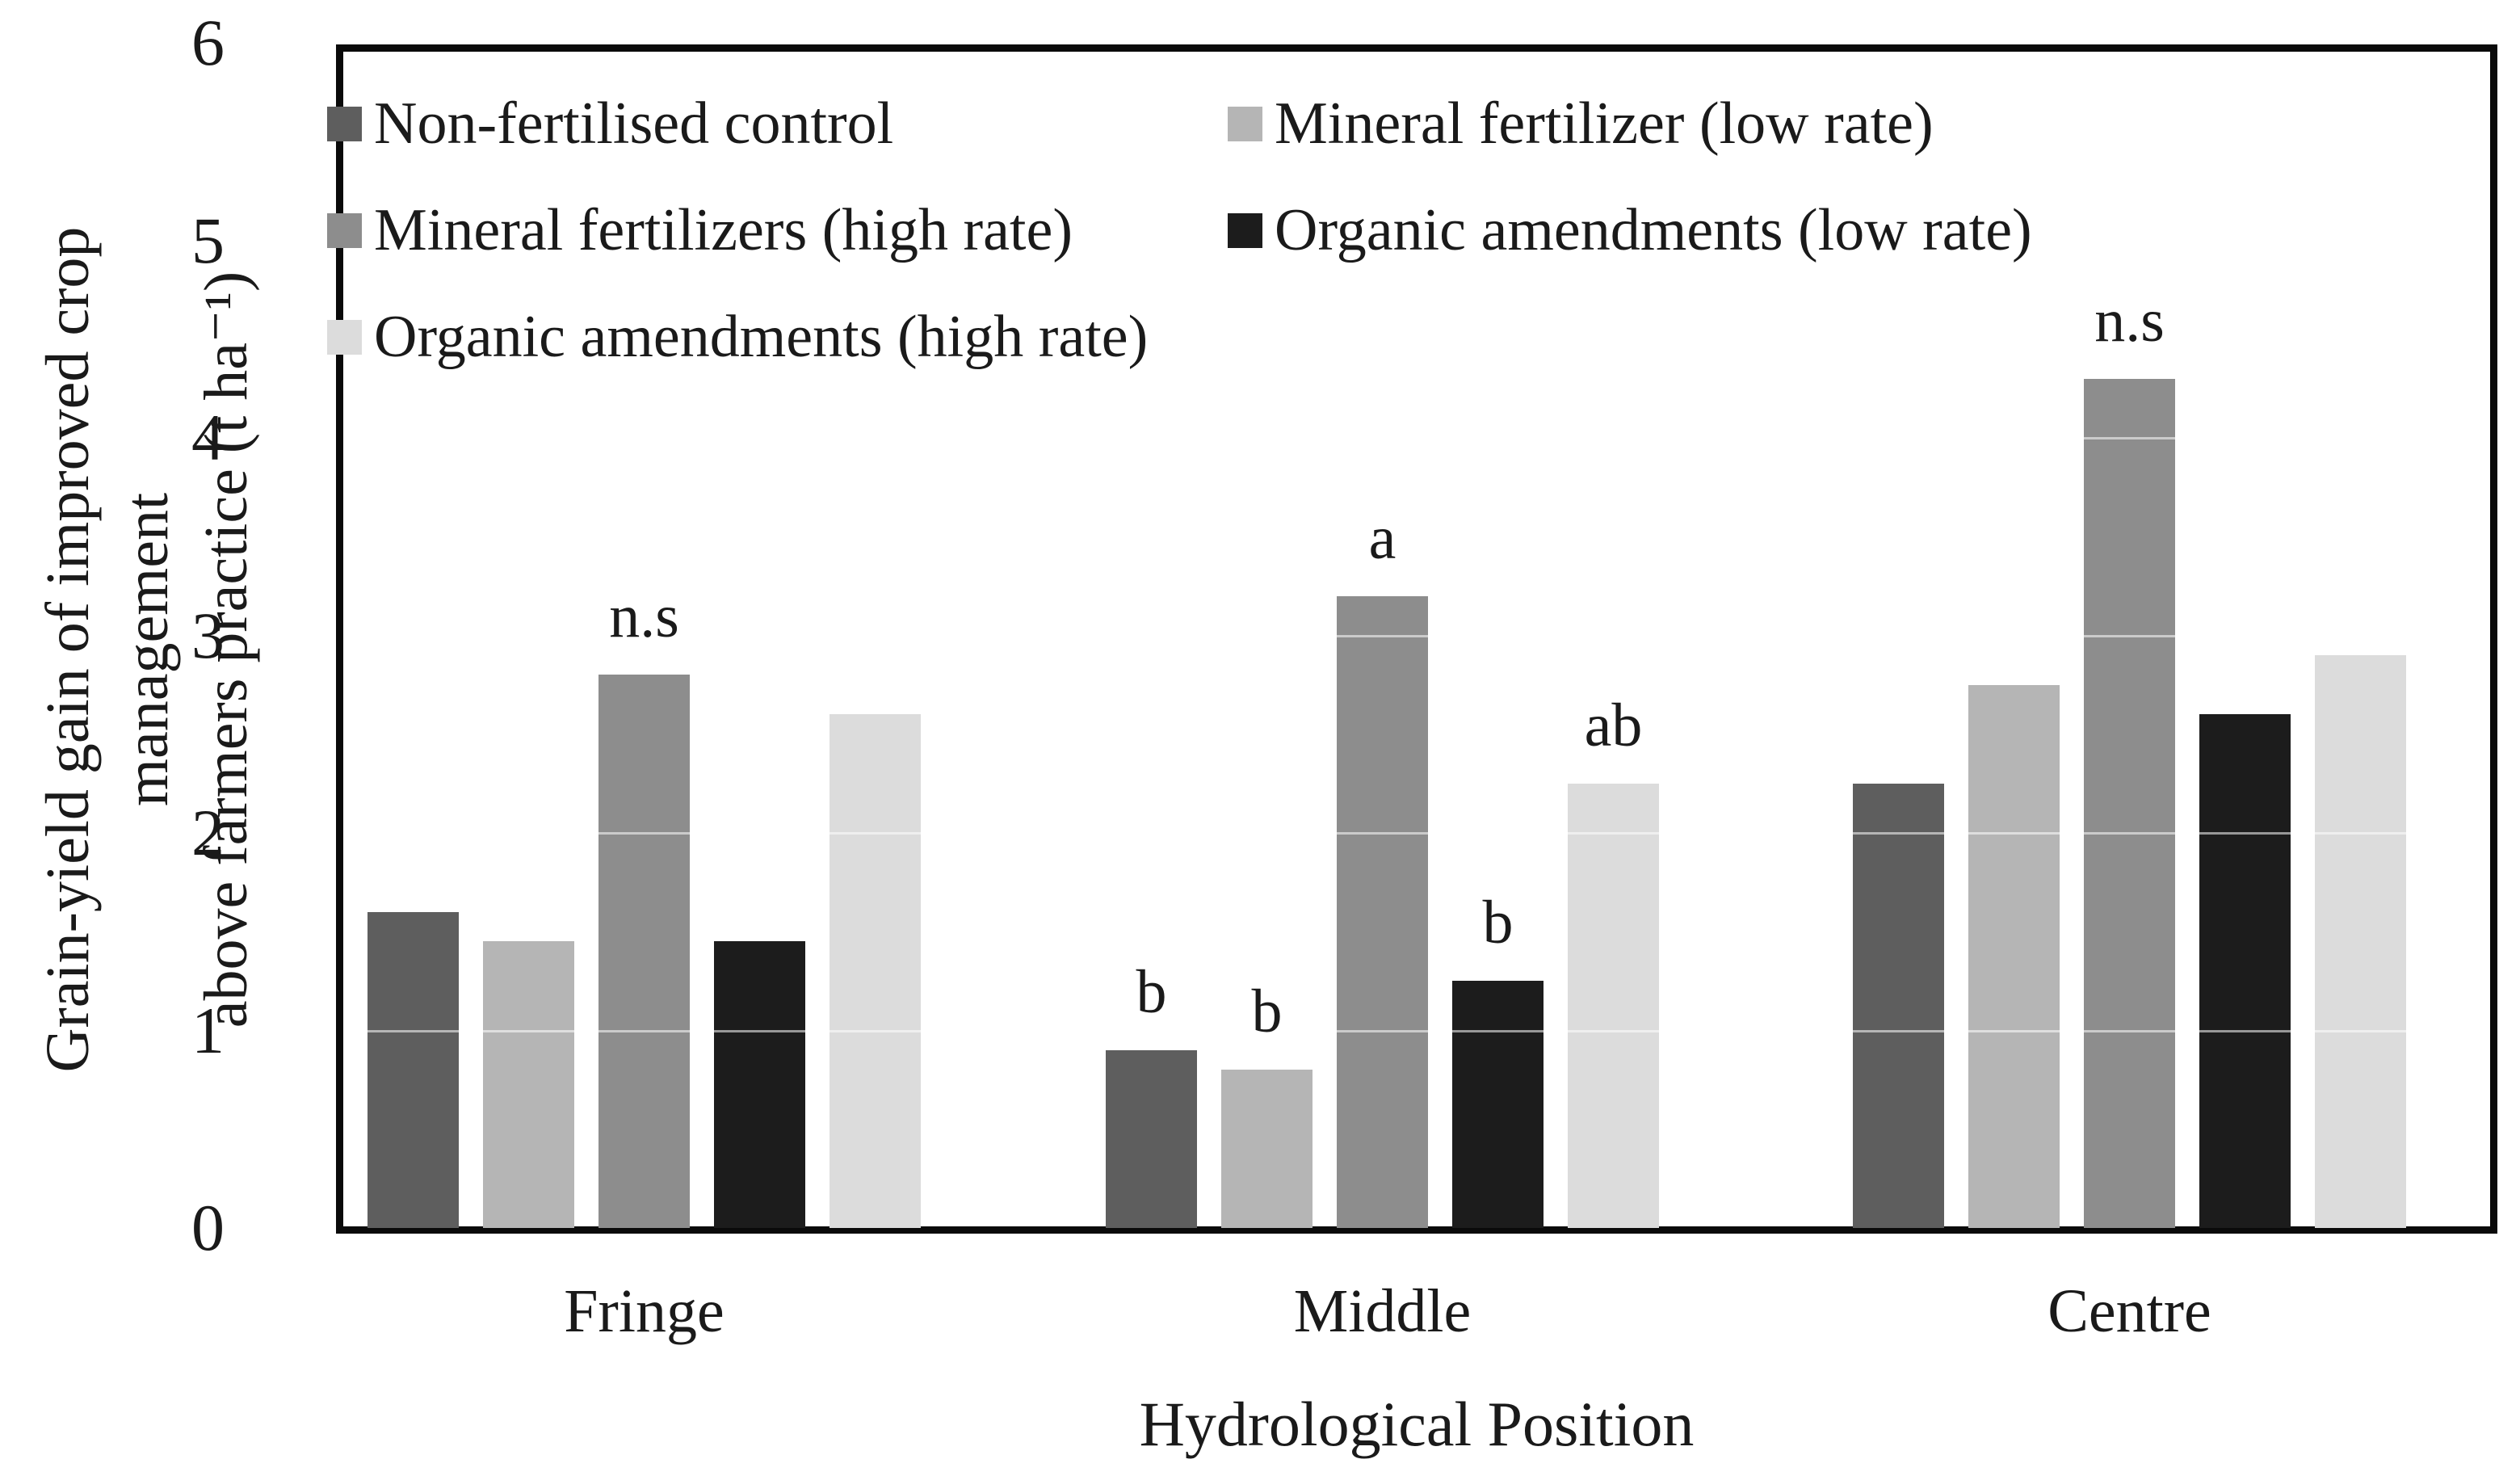  Describe the element at coordinates (2360, 941) in the screenshot. I see `bar-centre-series5` at that location.